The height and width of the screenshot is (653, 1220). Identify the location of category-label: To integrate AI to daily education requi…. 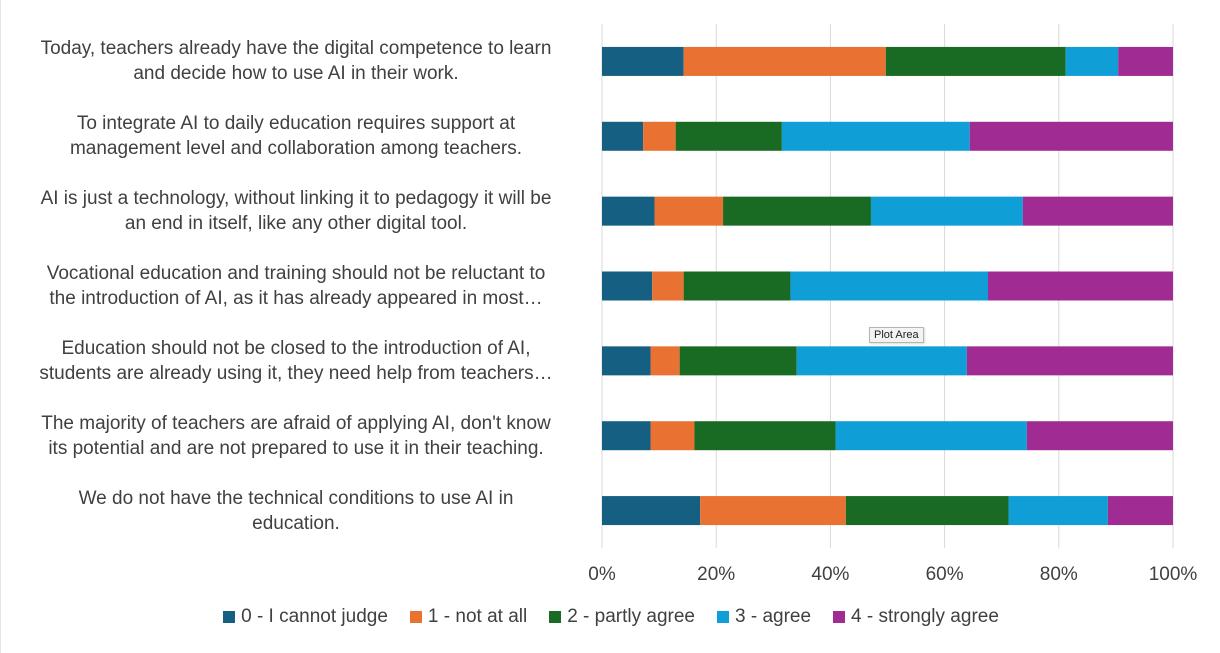
(296, 136).